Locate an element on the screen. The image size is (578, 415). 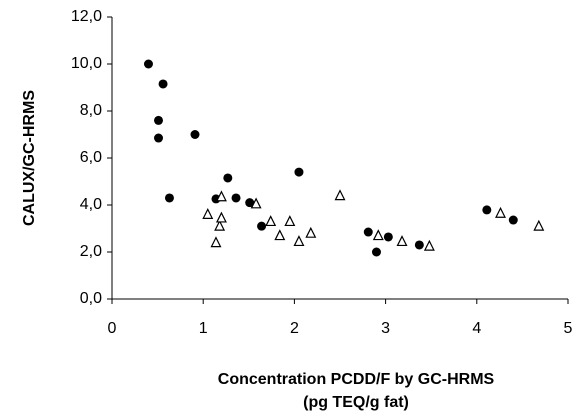
x-tick-label: 4 is located at coordinates (476, 328).